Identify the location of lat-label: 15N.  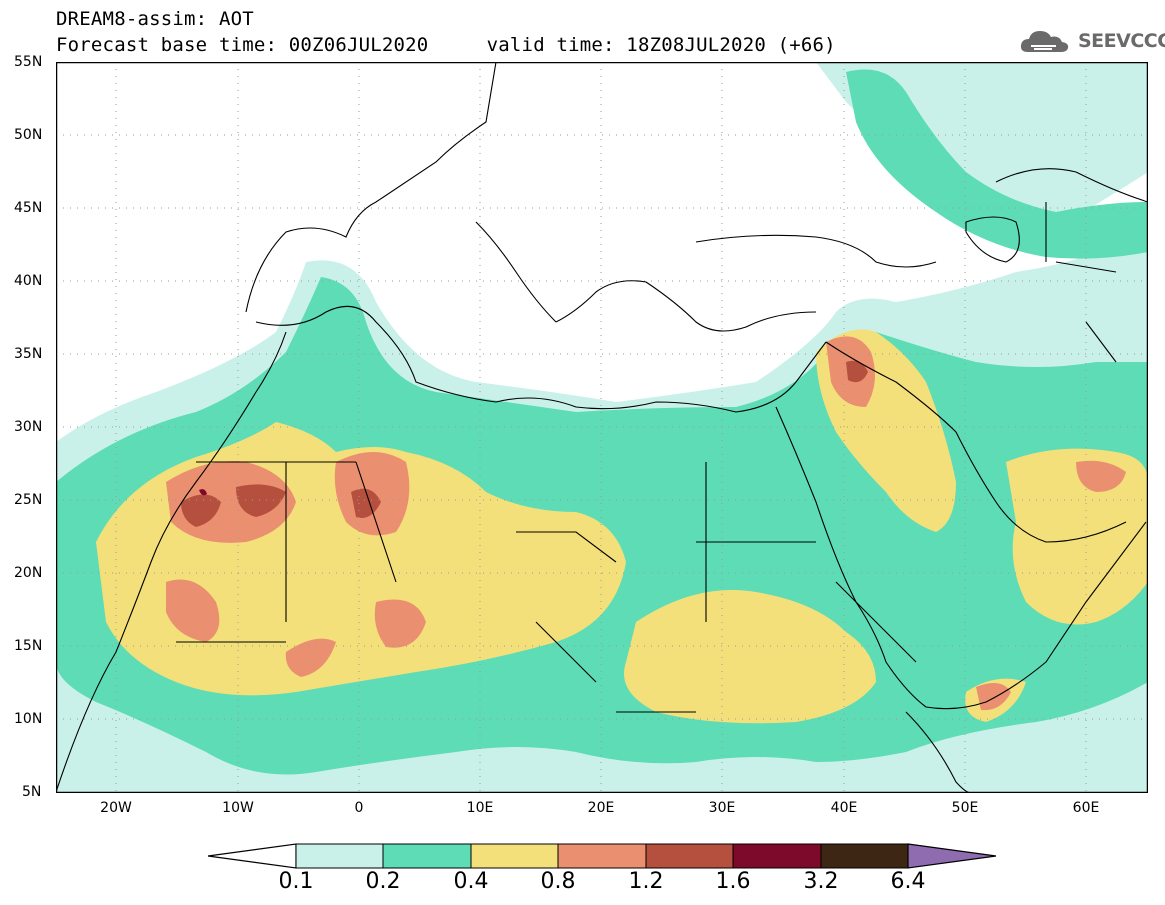
(28, 646).